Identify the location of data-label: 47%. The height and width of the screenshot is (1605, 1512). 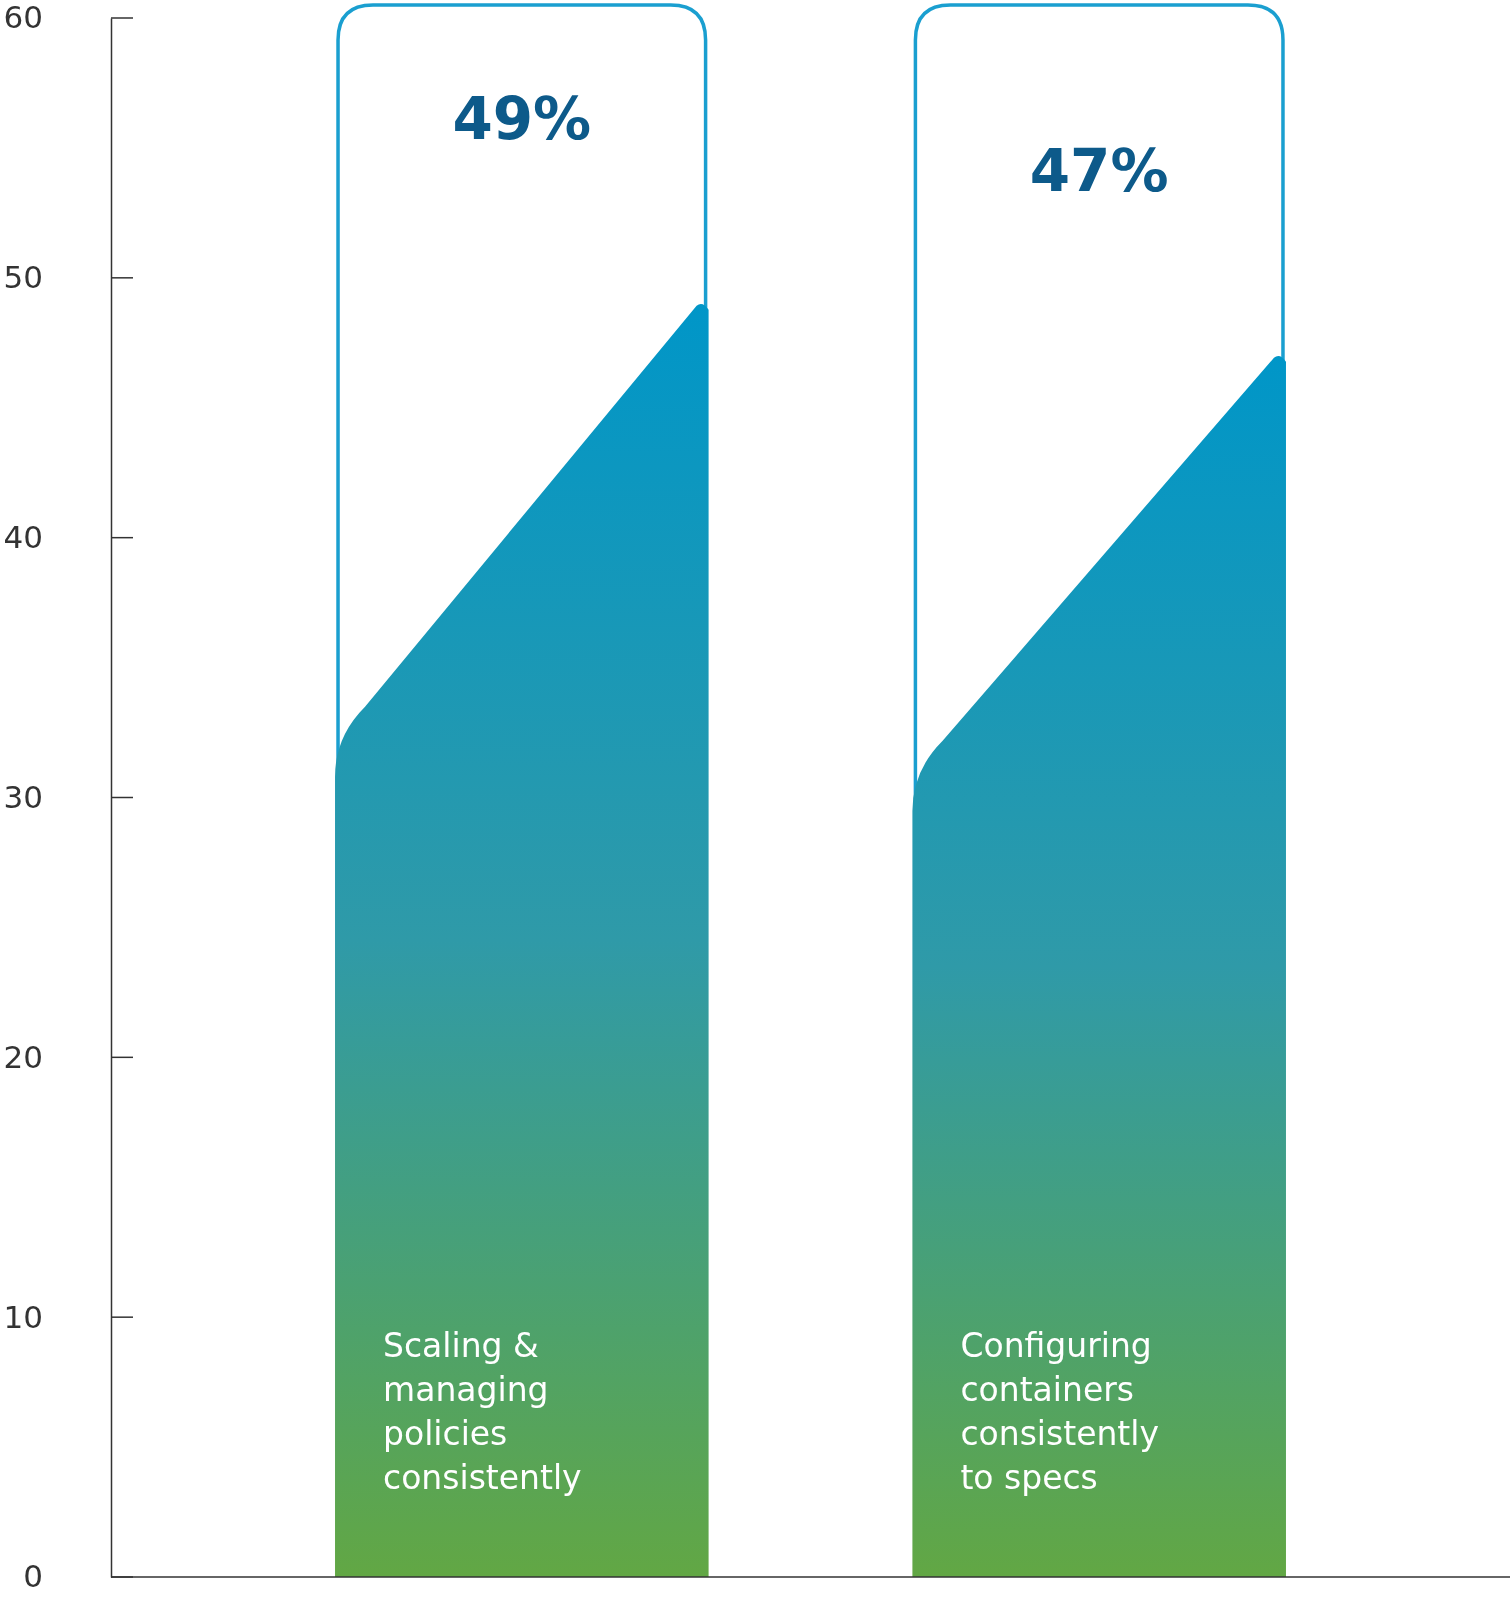
(1099, 170).